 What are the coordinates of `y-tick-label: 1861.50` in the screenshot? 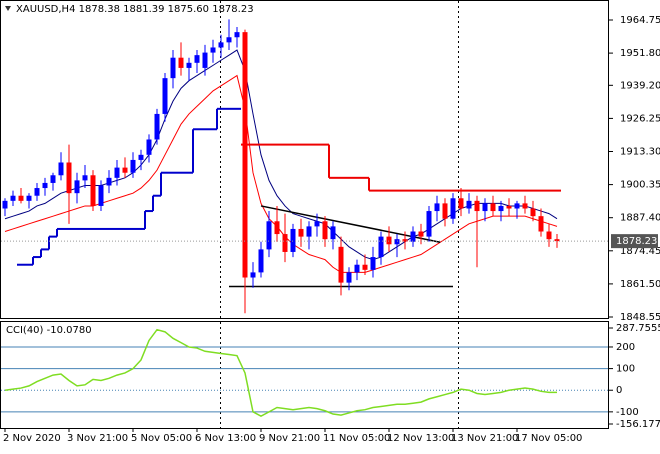 It's located at (640, 284).